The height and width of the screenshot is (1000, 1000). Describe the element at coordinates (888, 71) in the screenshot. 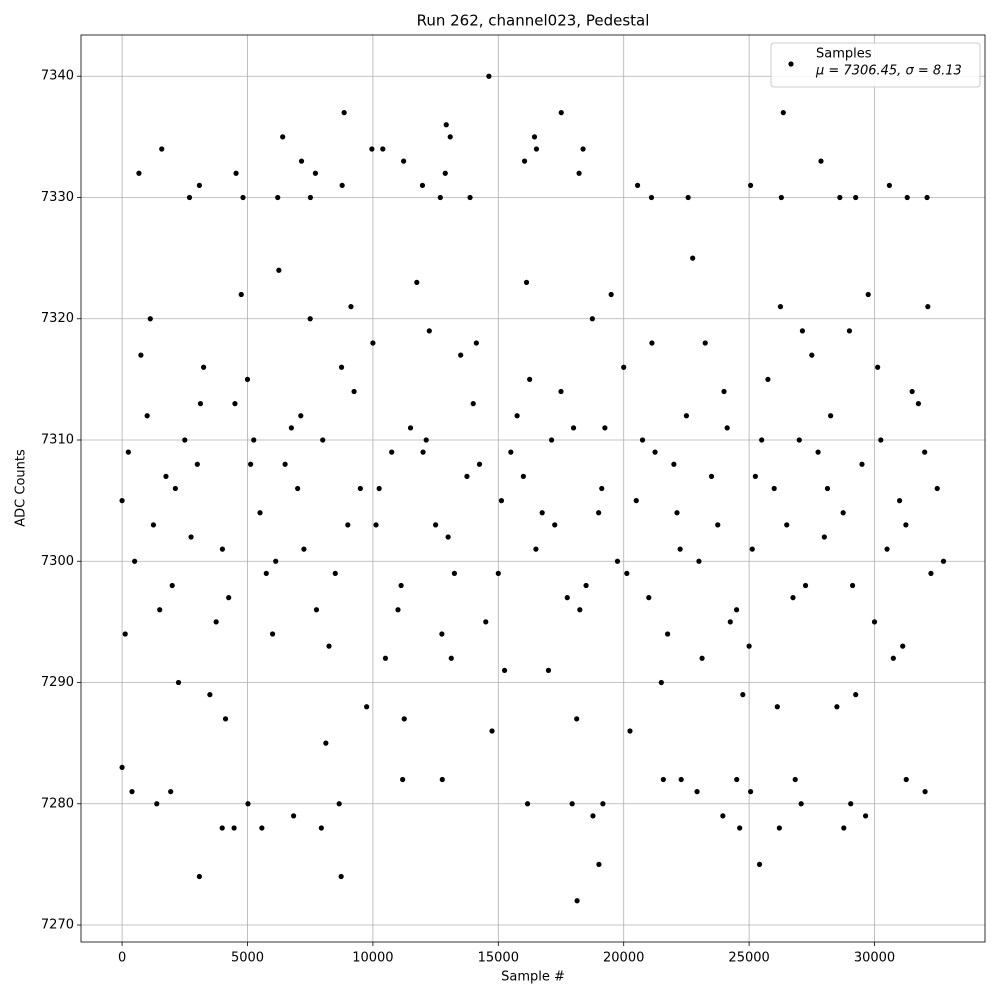

I see `legend-stats: μ = 7306.45, σ = 8.13` at that location.